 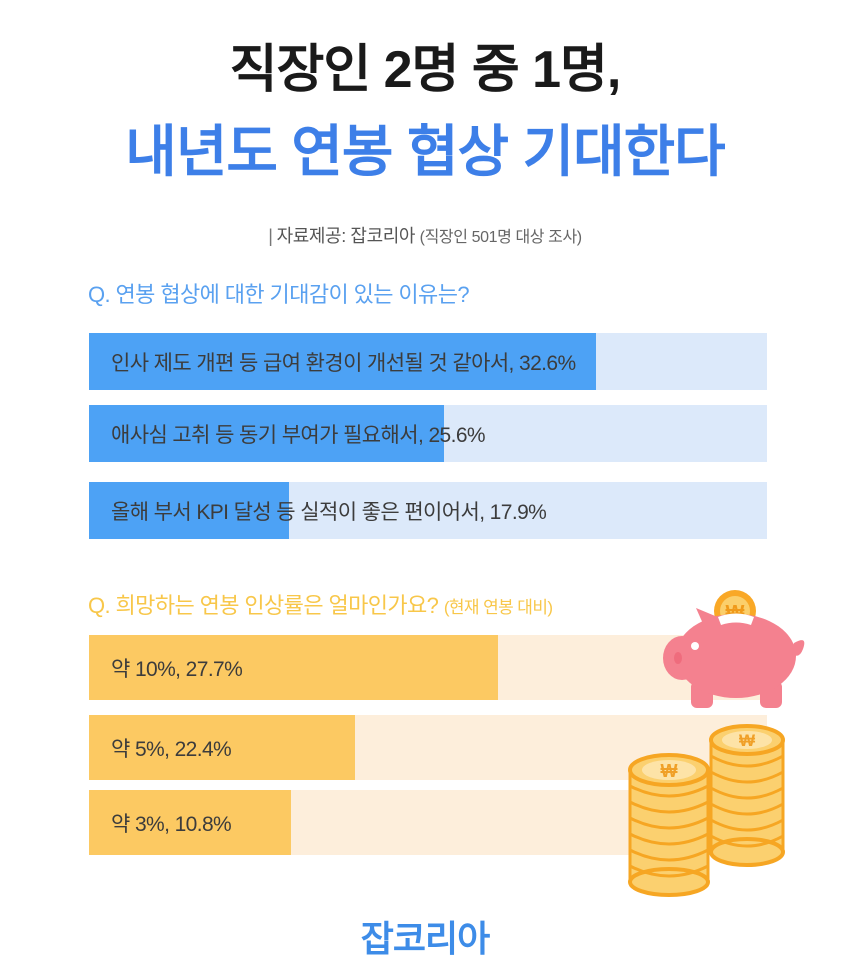 What do you see at coordinates (500, 237) in the screenshot?
I see `source-sample-note: (직장인 501명 대상 조사)` at bounding box center [500, 237].